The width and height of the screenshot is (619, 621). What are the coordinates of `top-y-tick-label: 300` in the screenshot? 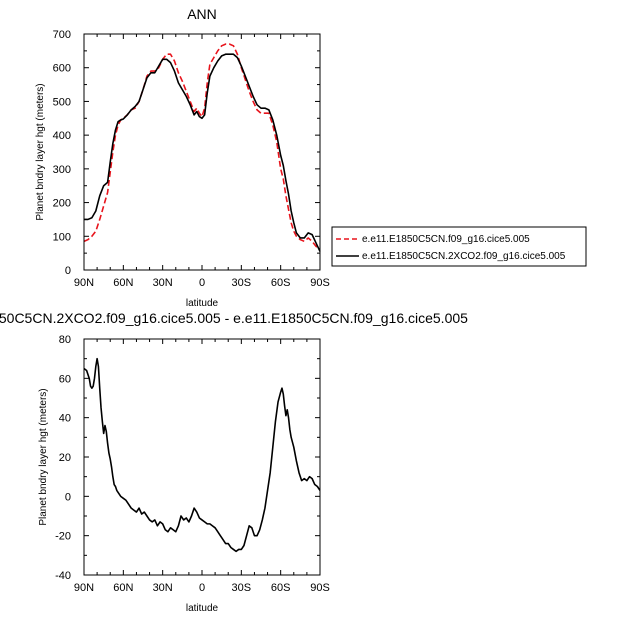 It's located at (62, 170).